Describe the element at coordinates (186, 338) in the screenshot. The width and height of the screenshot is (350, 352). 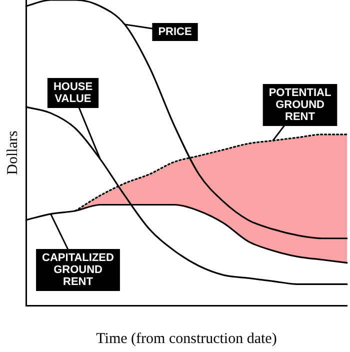
I see `x-axis-title: Time (from construction date)` at that location.